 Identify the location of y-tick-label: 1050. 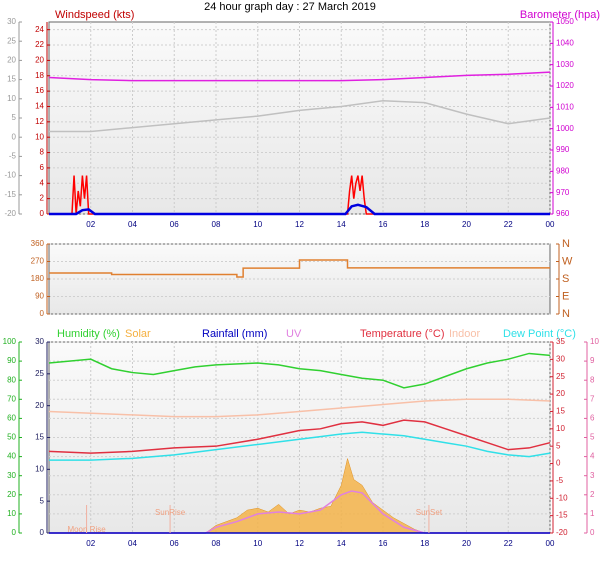
(565, 21).